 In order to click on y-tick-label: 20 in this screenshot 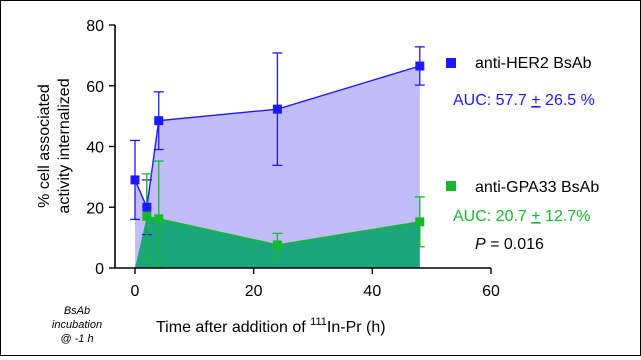, I will do `click(95, 208)`.